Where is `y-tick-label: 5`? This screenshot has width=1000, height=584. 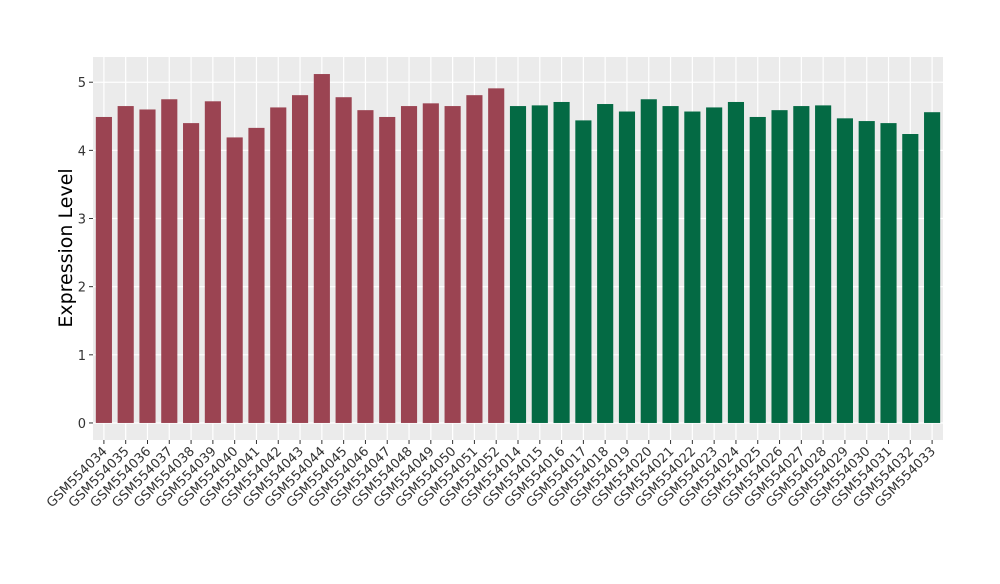
y-tick-label: 5 is located at coordinates (82, 83).